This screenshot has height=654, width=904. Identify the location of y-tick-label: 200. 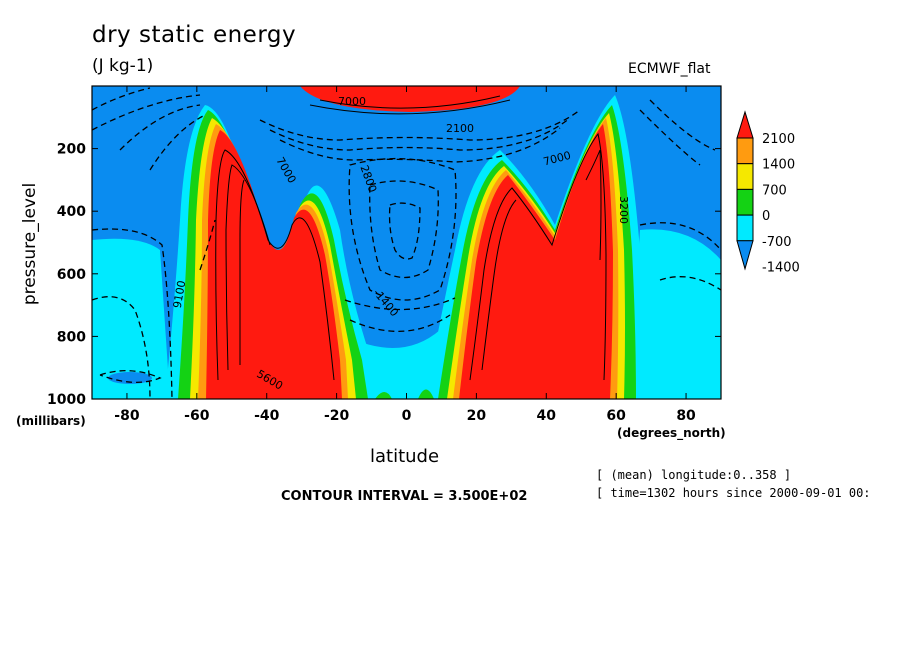
(71, 150).